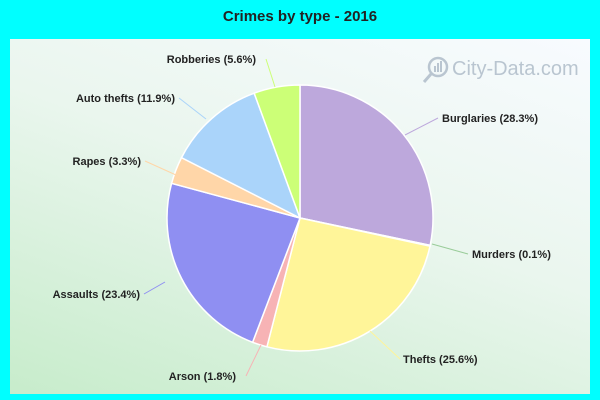 The height and width of the screenshot is (400, 600). What do you see at coordinates (511, 255) in the screenshot?
I see `slice-label-murders: Murders (0.1%)` at bounding box center [511, 255].